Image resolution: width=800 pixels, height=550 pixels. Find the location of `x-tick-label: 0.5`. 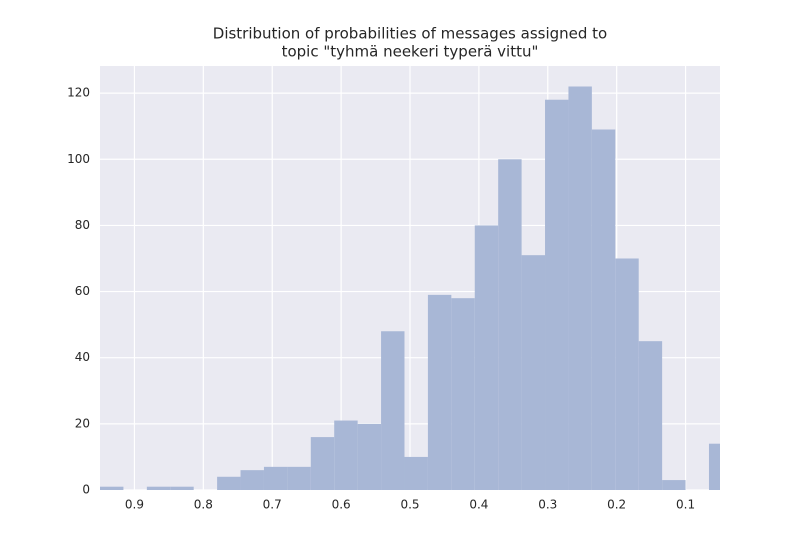

x-tick-label: 0.5 is located at coordinates (409, 505).